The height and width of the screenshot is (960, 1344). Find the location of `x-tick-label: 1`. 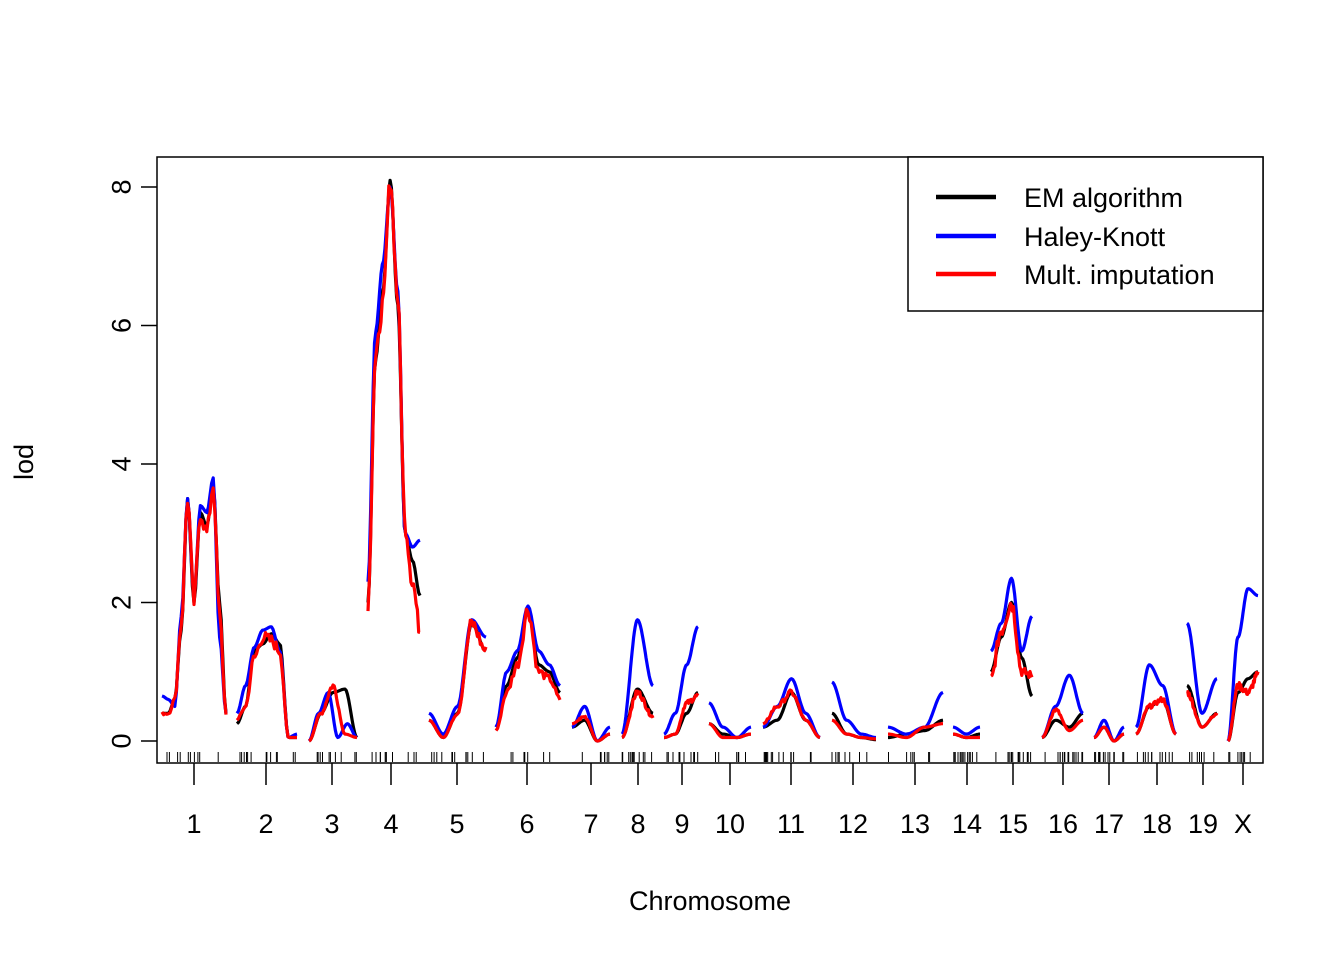

x-tick-label: 1 is located at coordinates (193, 824).